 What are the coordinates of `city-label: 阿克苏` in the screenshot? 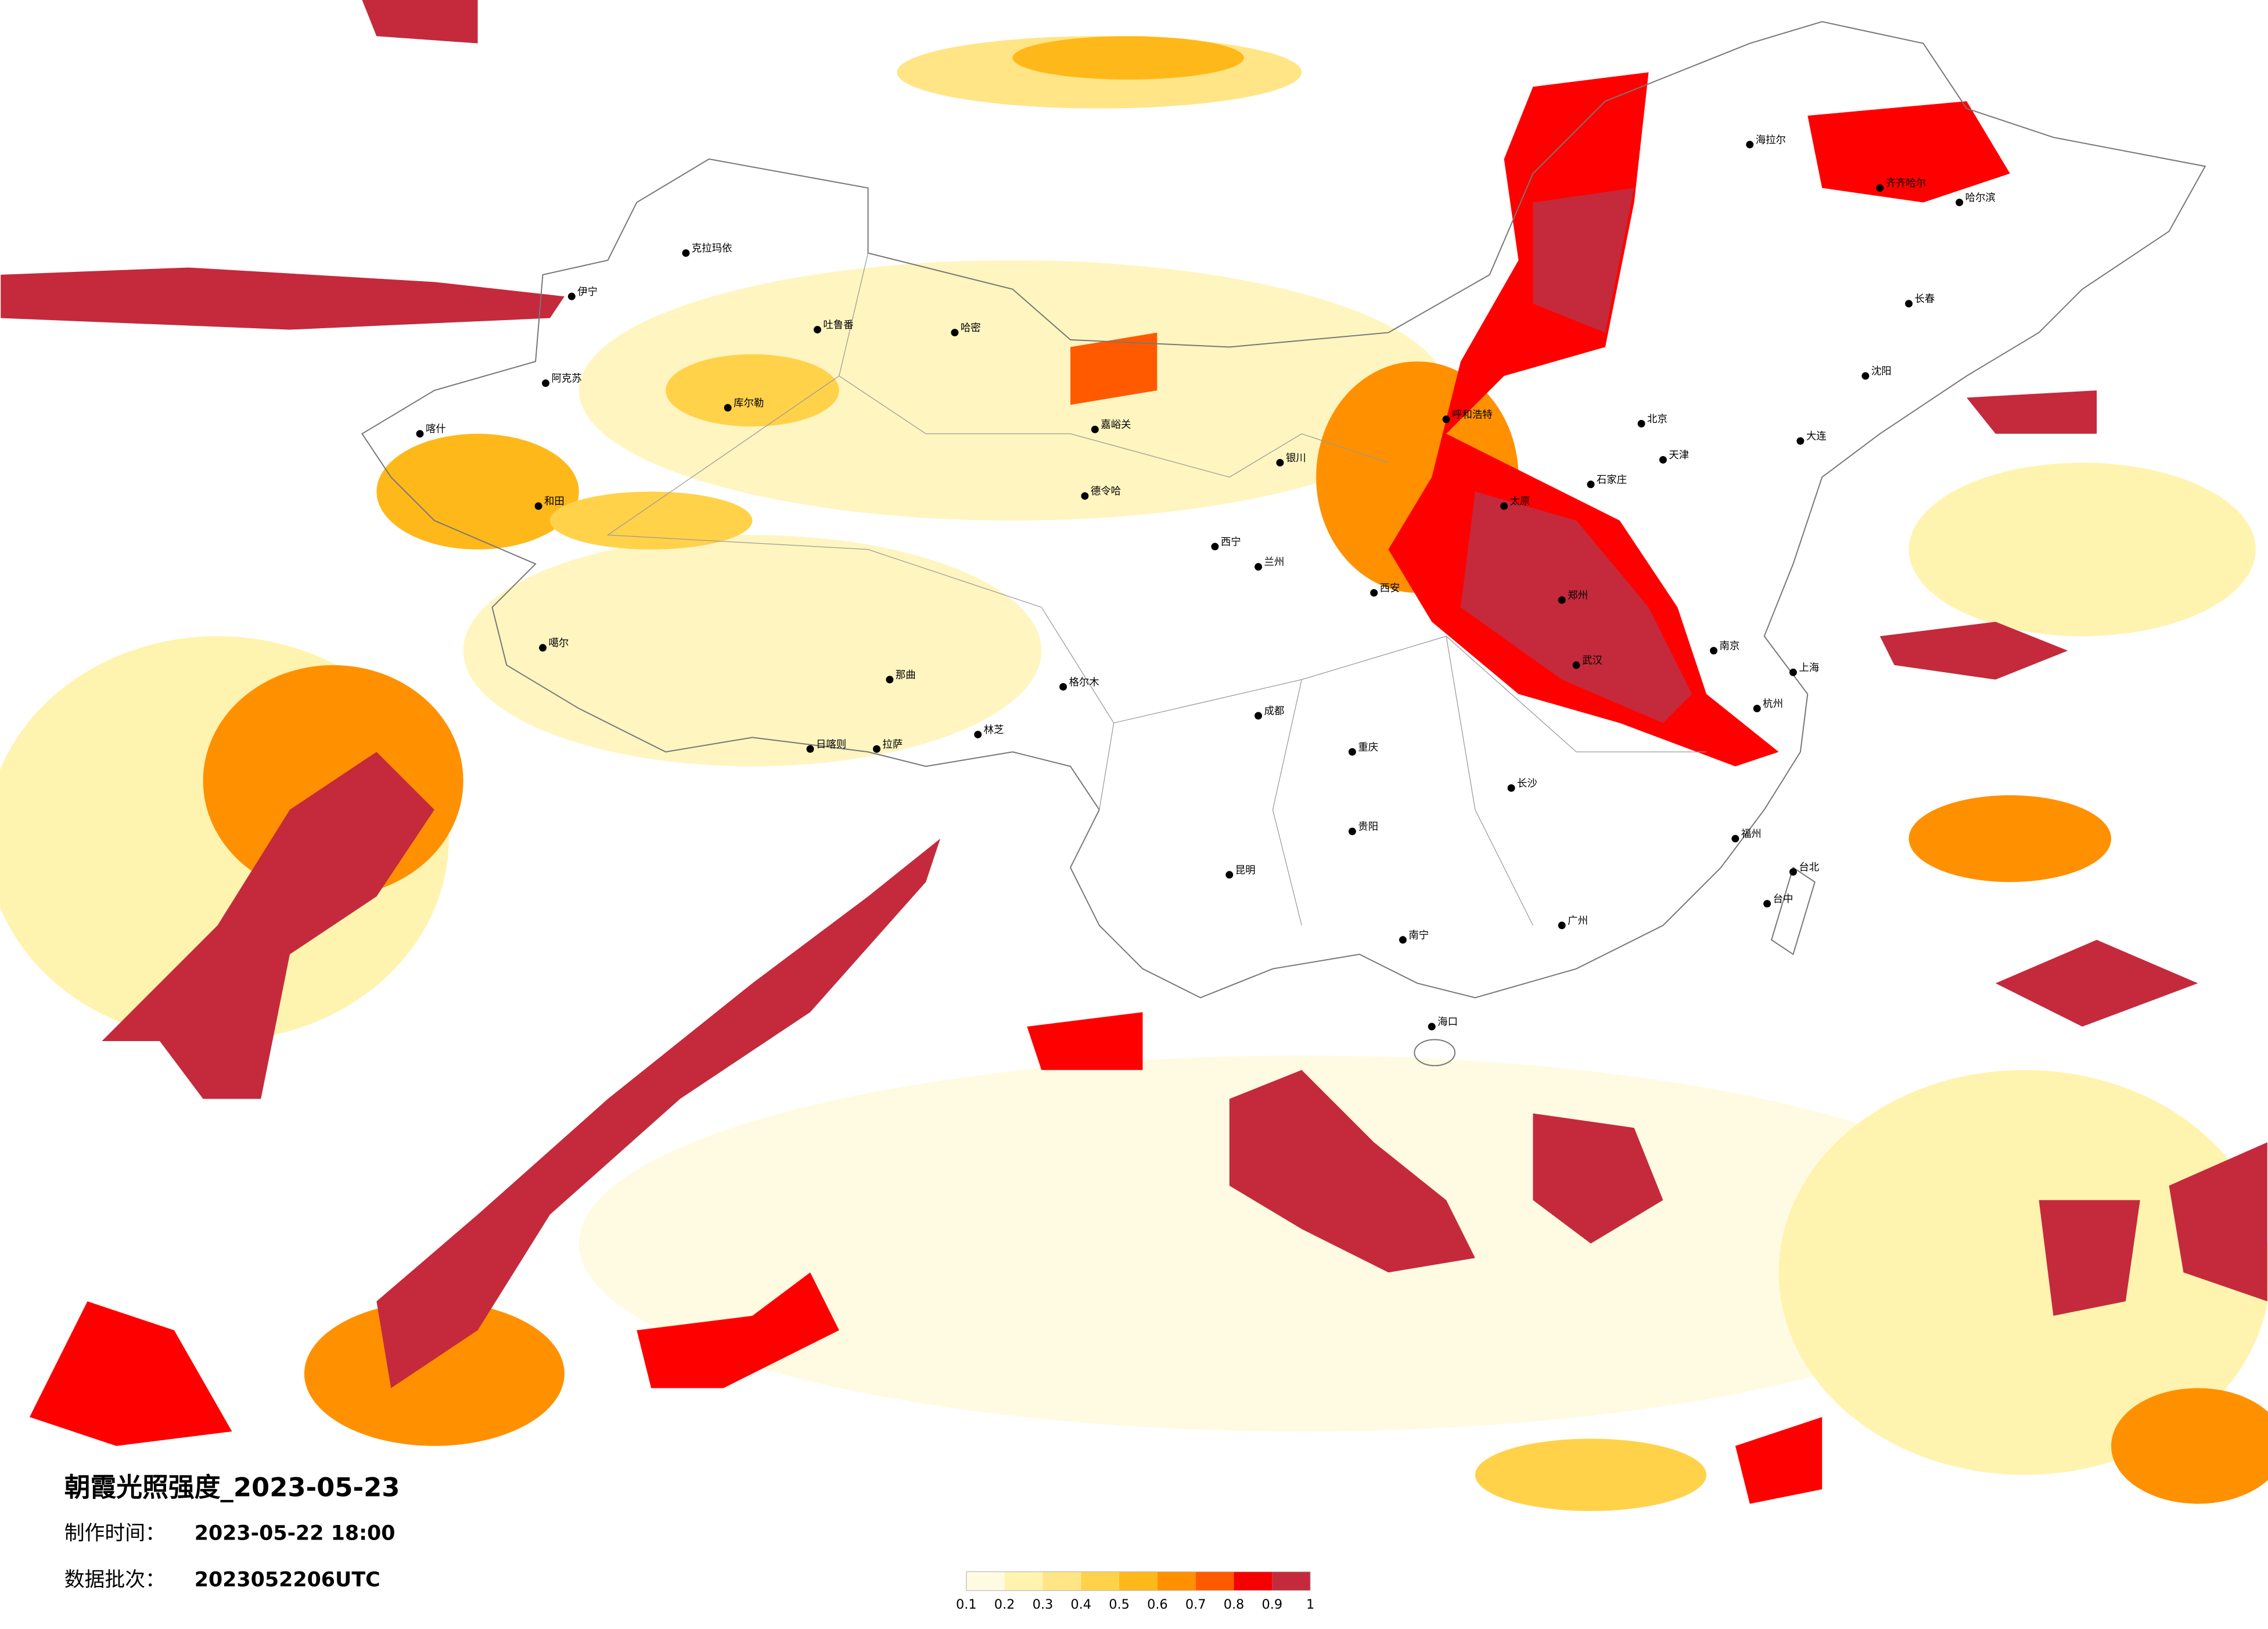 It's located at (566, 379).